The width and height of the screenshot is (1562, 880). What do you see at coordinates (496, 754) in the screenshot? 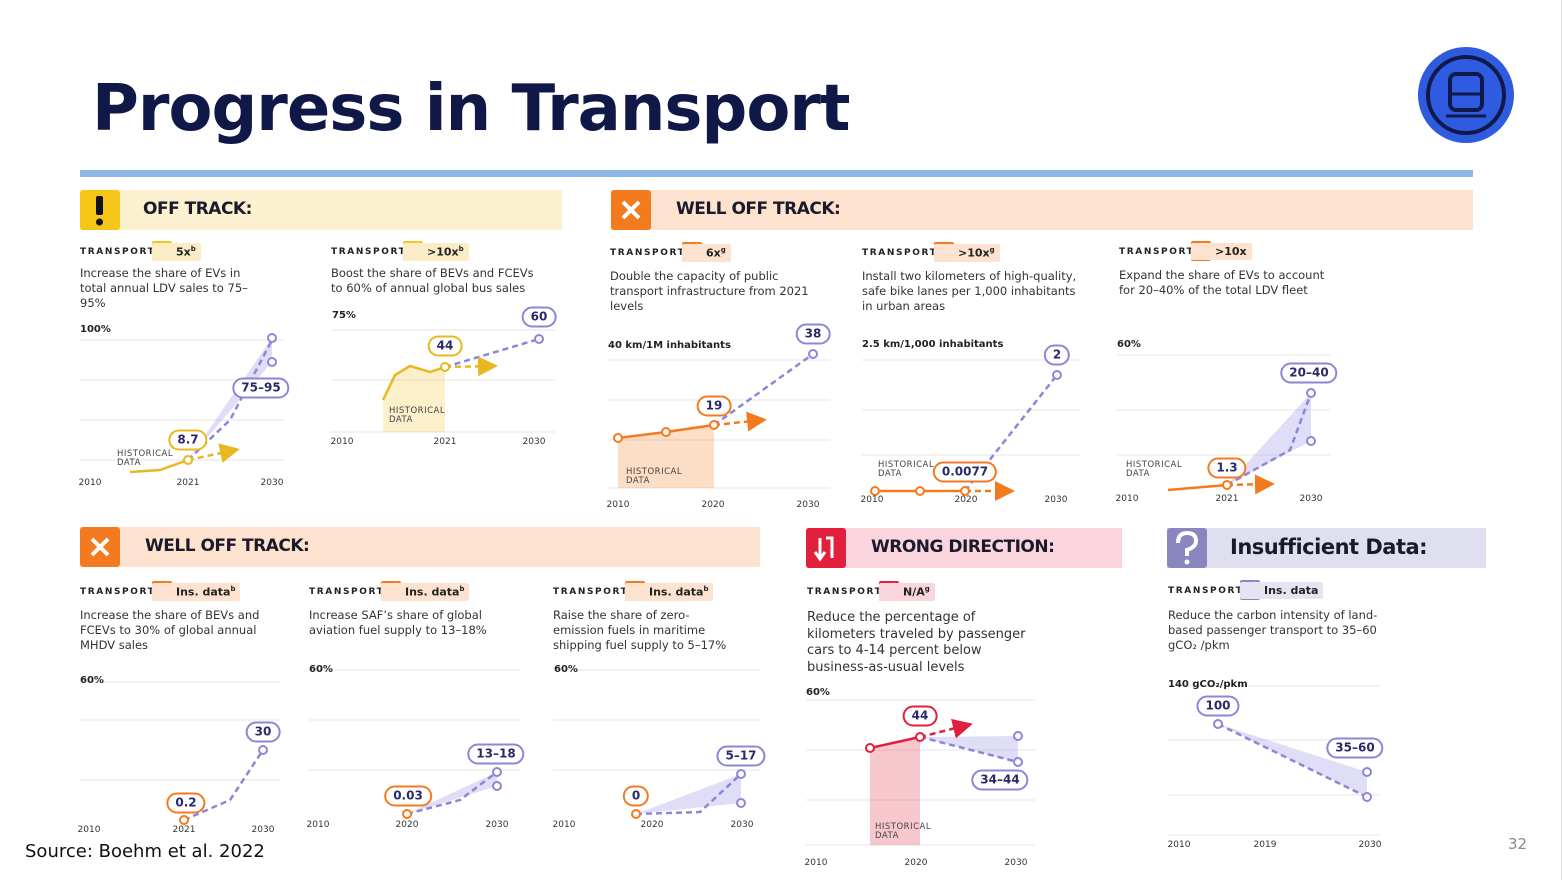
I see `value-callout: 13–18` at bounding box center [496, 754].